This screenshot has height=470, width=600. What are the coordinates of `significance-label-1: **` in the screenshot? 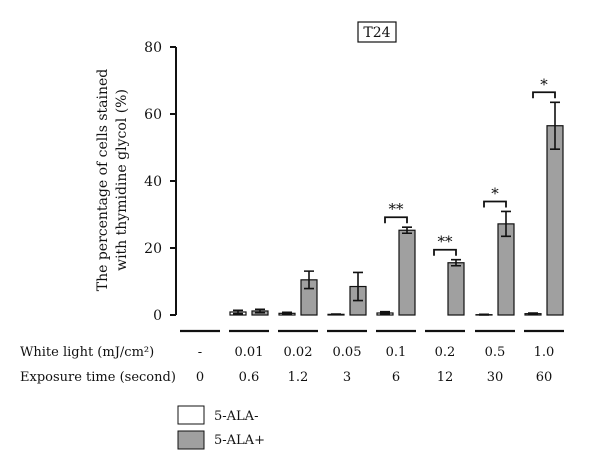 It's located at (446, 242).